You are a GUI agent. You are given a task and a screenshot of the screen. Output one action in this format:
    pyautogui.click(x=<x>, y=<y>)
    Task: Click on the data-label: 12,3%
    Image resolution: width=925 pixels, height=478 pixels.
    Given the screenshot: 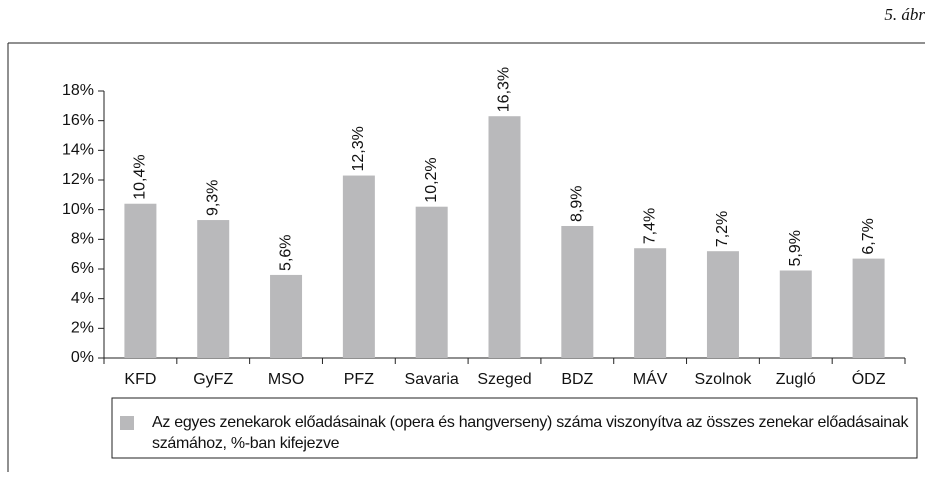 What is the action you would take?
    pyautogui.click(x=358, y=148)
    